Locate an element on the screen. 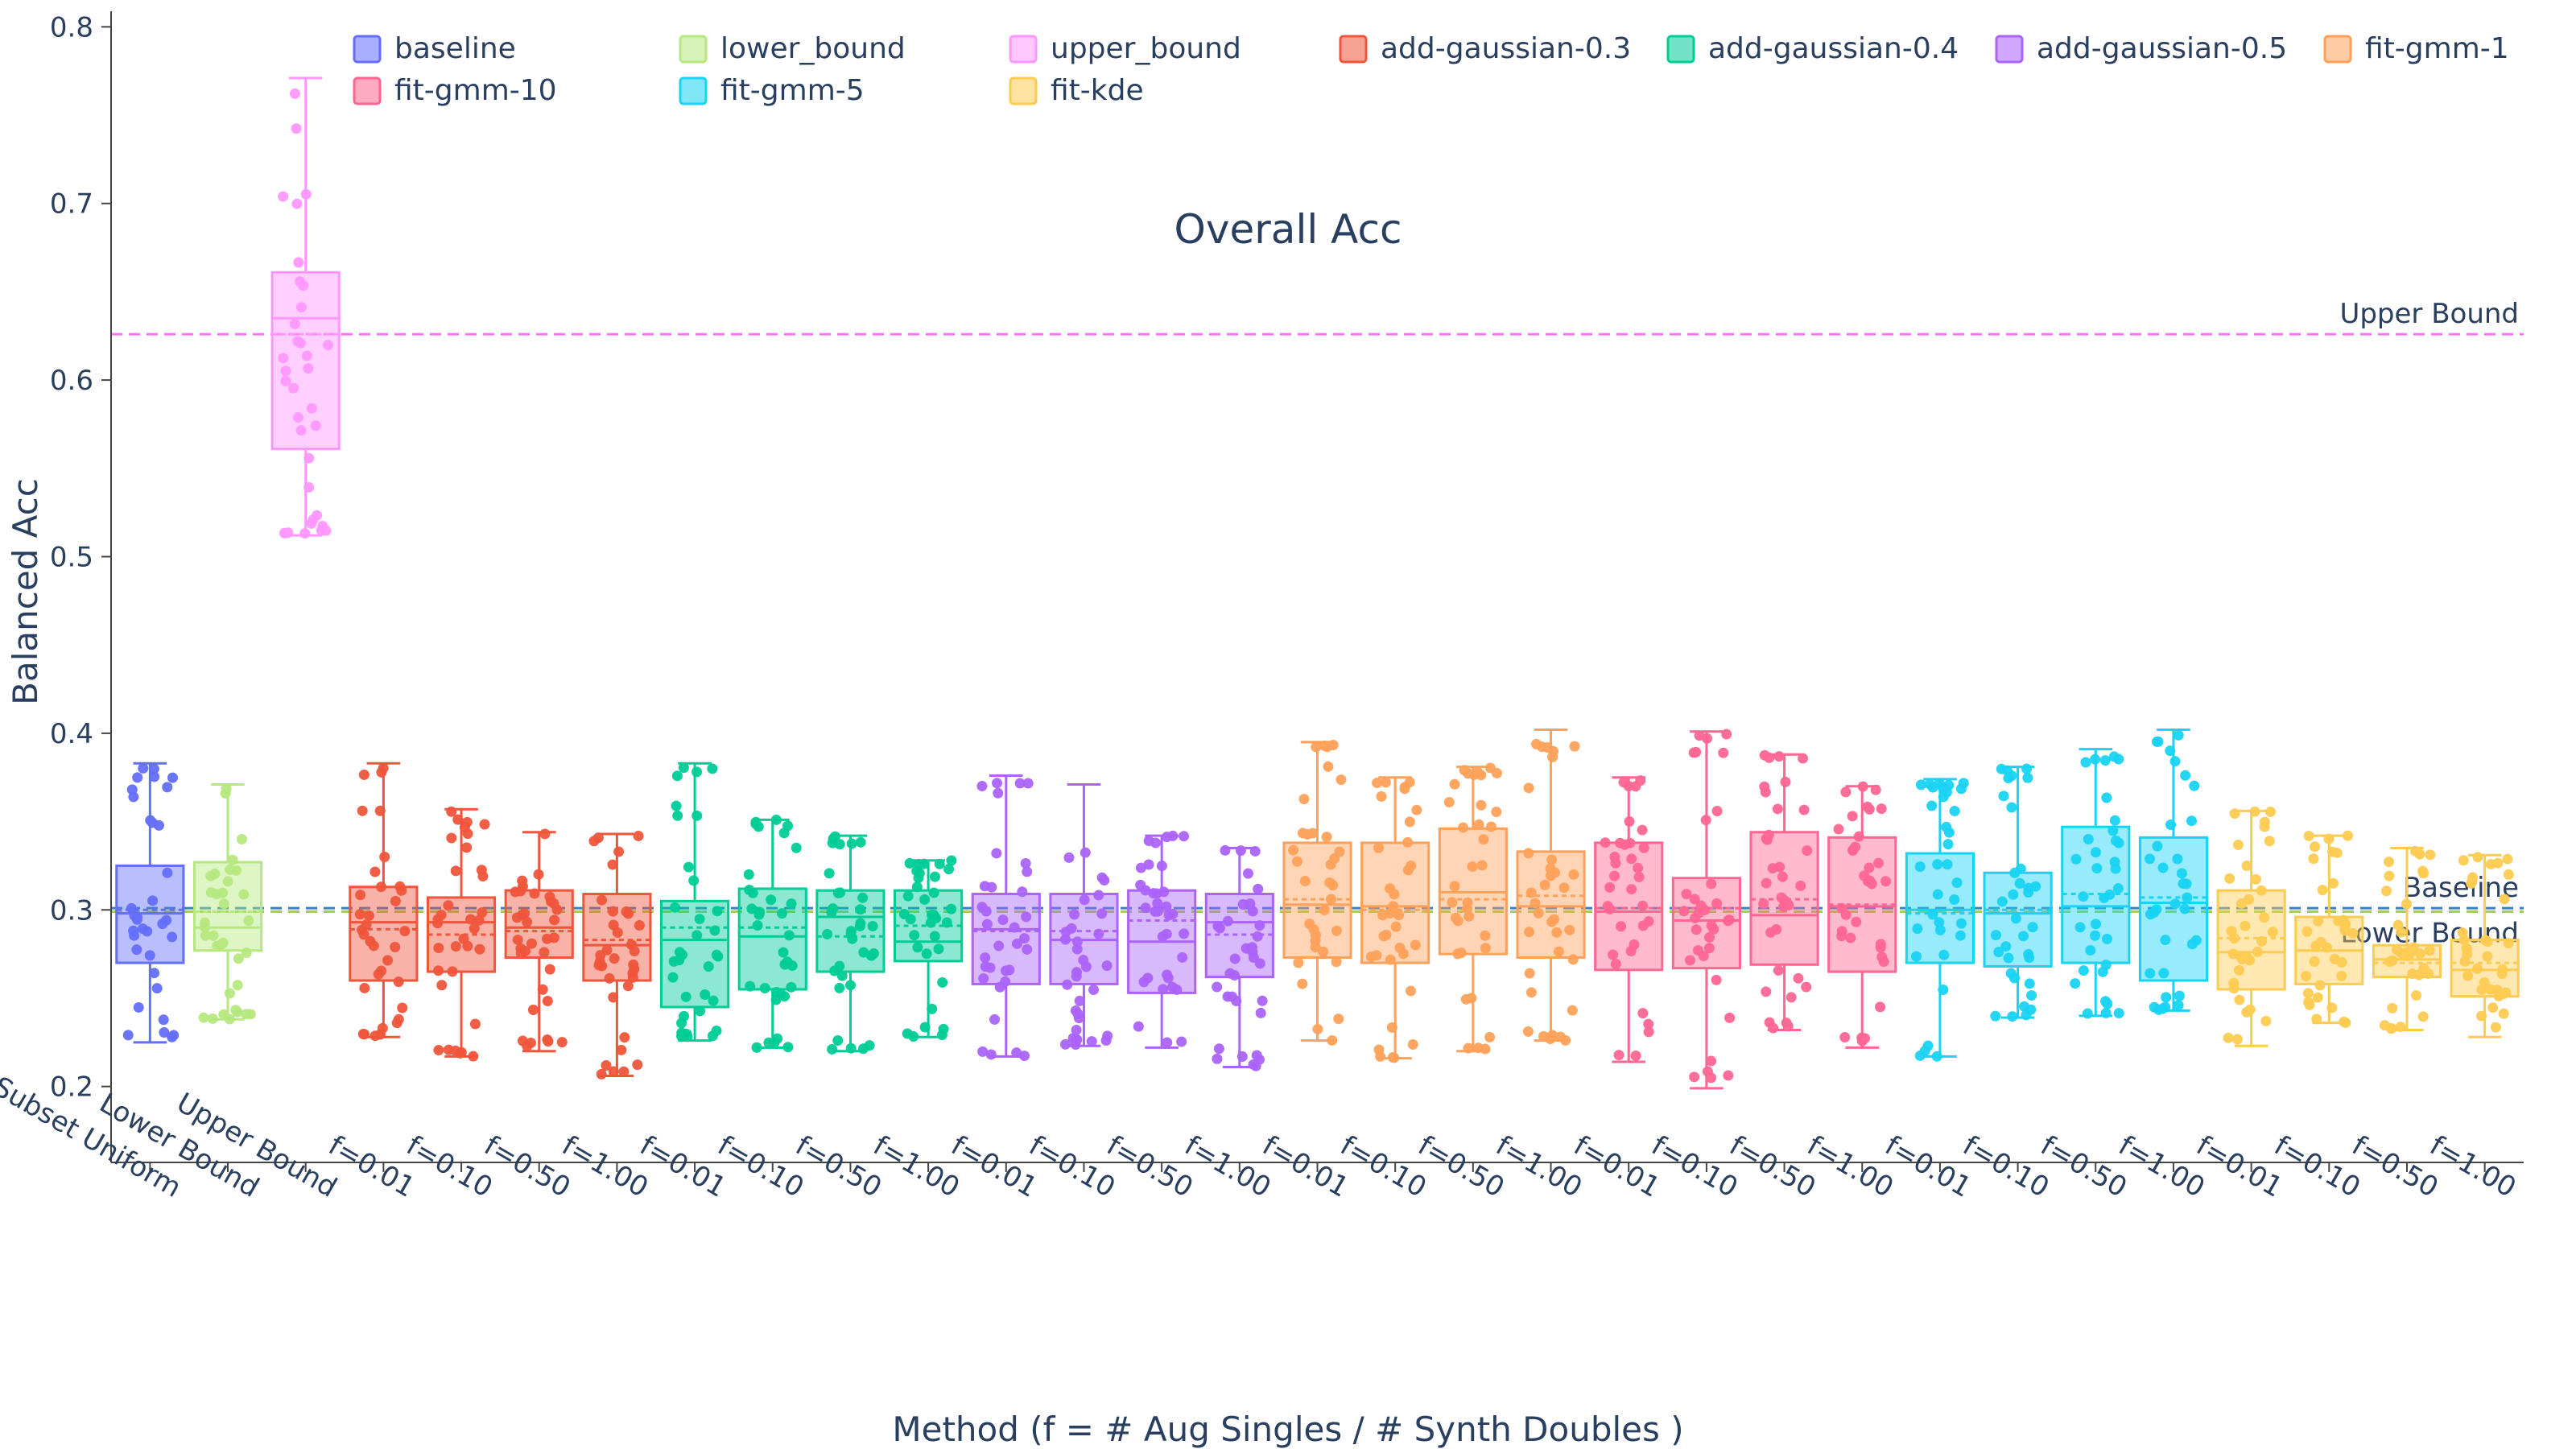 Image resolution: width=2576 pixels, height=1449 pixels. legend-item-baseline: baseline is located at coordinates (434, 48).